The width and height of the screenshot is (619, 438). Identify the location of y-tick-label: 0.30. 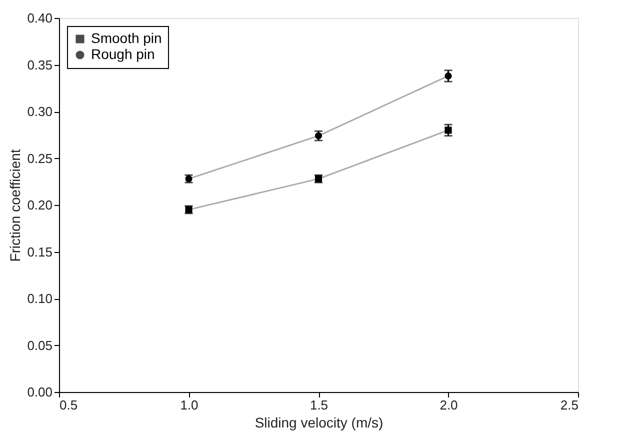
(39, 111).